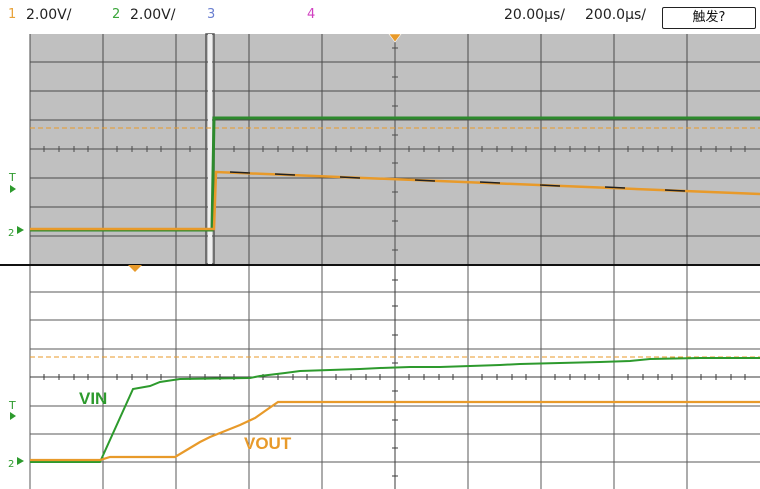 The width and height of the screenshot is (760, 489). What do you see at coordinates (93, 398) in the screenshot?
I see `vin-label: VIN` at bounding box center [93, 398].